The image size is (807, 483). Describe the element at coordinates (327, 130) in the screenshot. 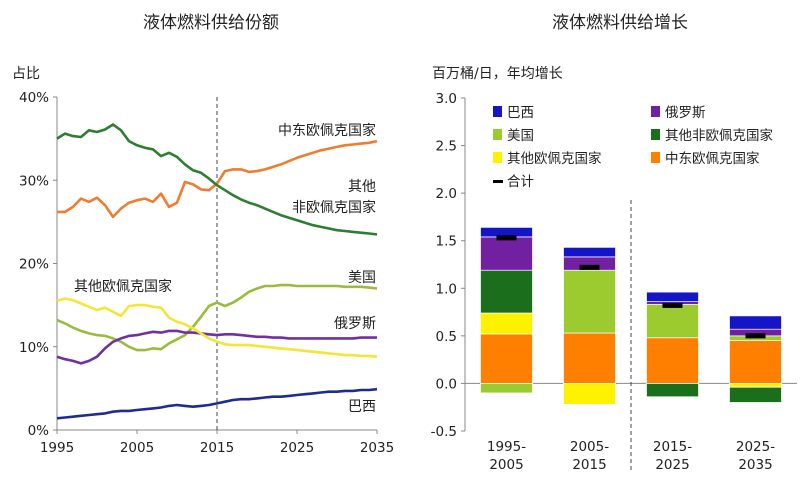

I see `series-label-opec_me: 中东欧佩克国家` at that location.